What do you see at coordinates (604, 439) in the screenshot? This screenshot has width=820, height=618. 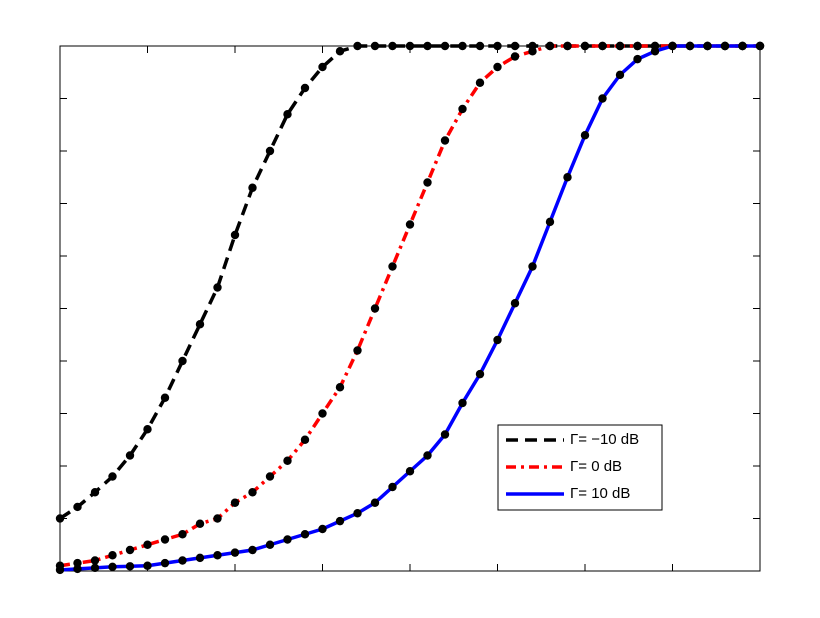 I see `legend-label: Γ= −10 dB` at bounding box center [604, 439].